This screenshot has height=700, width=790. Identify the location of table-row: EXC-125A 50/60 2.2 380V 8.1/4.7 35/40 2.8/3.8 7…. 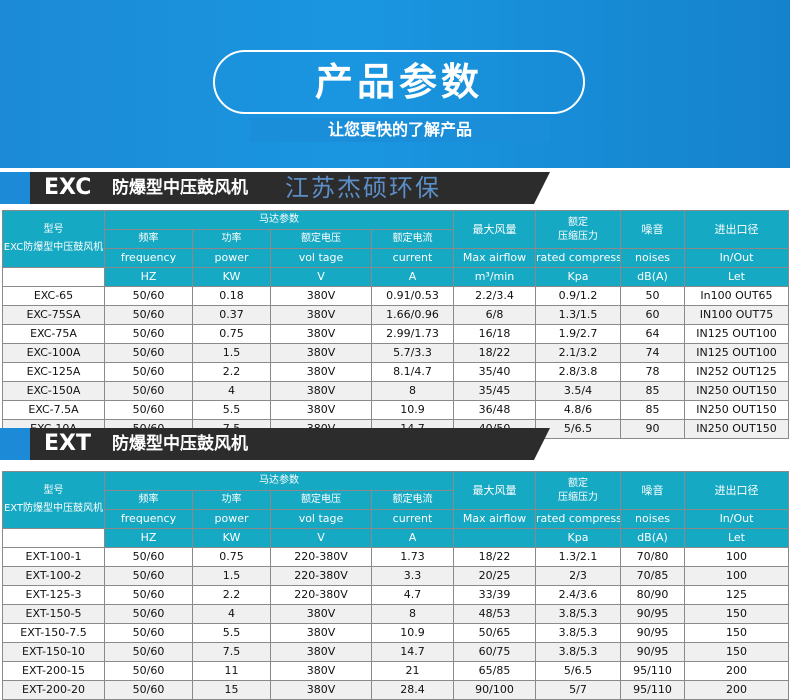
(395, 372).